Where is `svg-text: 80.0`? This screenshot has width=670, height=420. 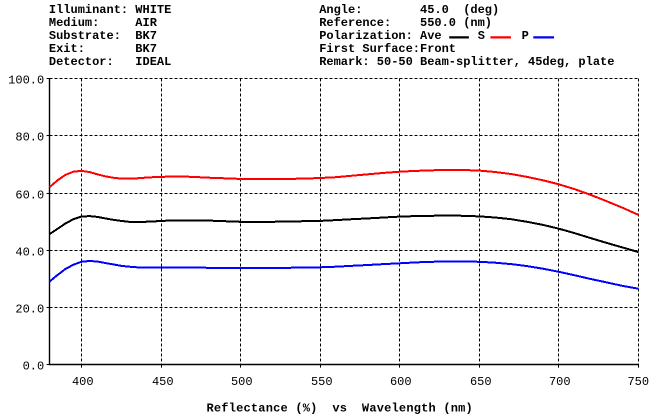
svg-text: 80.0 is located at coordinates (29, 137).